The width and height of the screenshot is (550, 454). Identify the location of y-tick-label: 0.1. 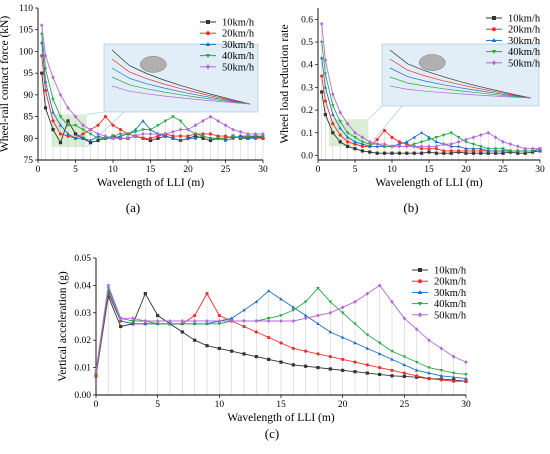
(307, 134).